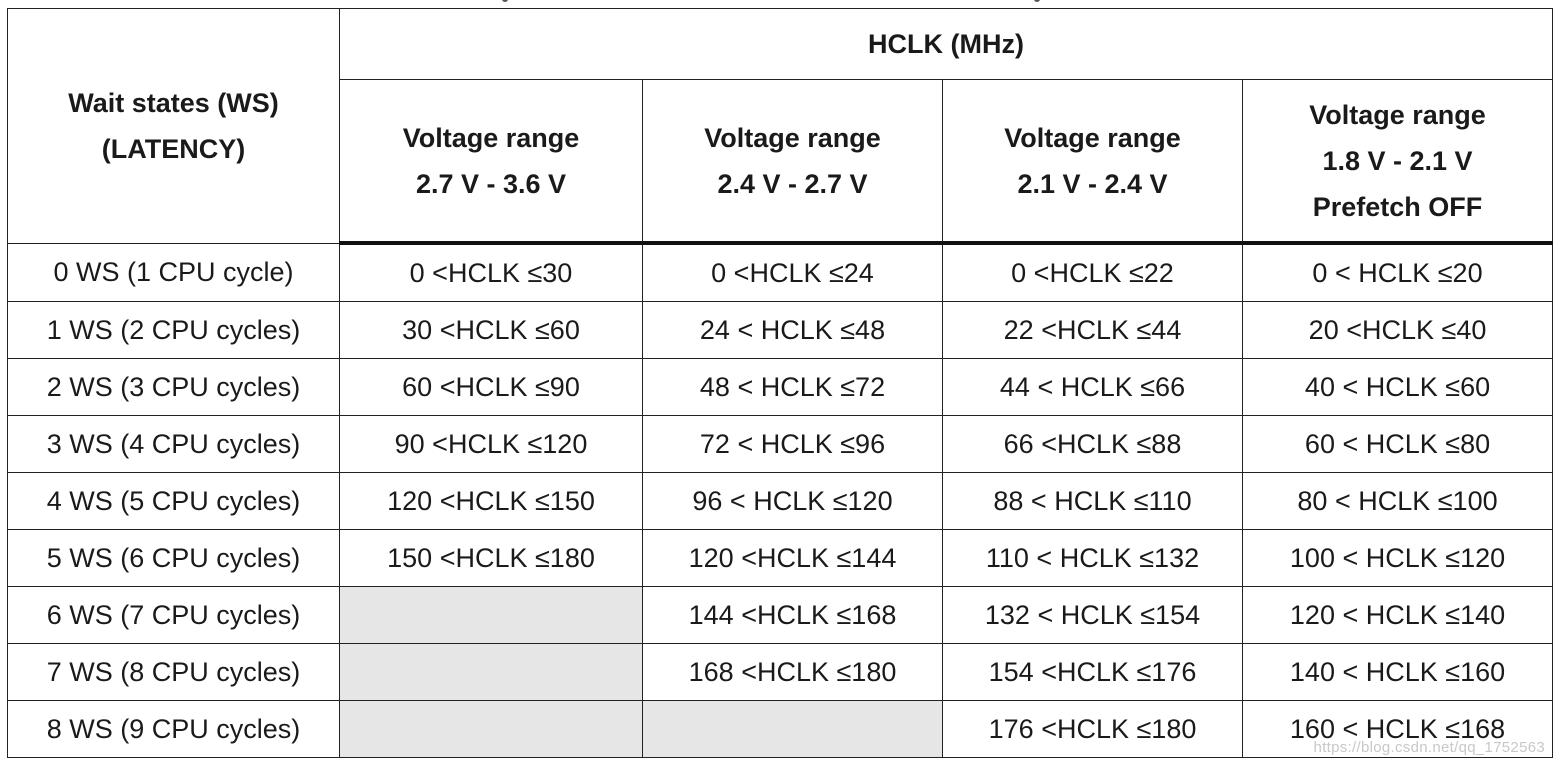 The width and height of the screenshot is (1557, 764). Describe the element at coordinates (1397, 330) in the screenshot. I see `hclk-range-cell: 20 <HCLK ≤40` at that location.